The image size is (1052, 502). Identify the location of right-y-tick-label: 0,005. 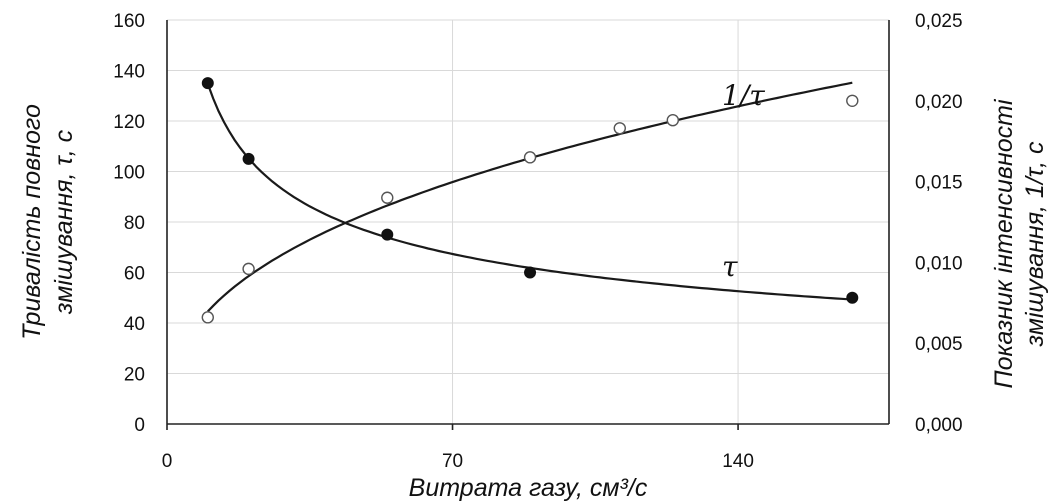
(939, 344).